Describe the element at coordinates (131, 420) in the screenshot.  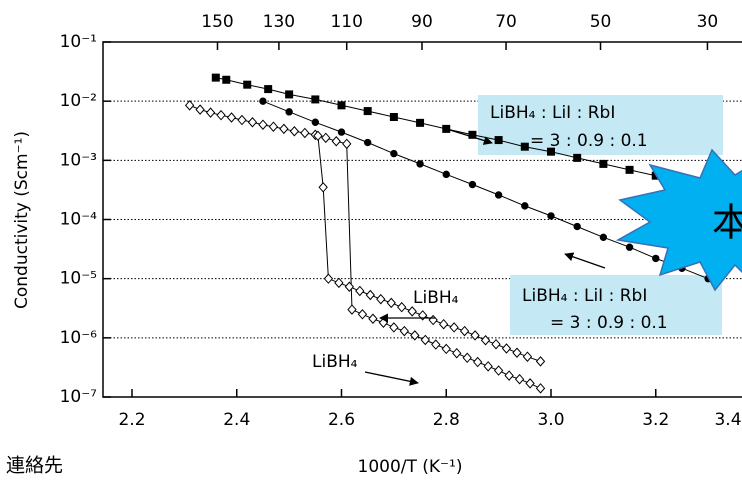
I see `x-tick-label: 2.2` at that location.